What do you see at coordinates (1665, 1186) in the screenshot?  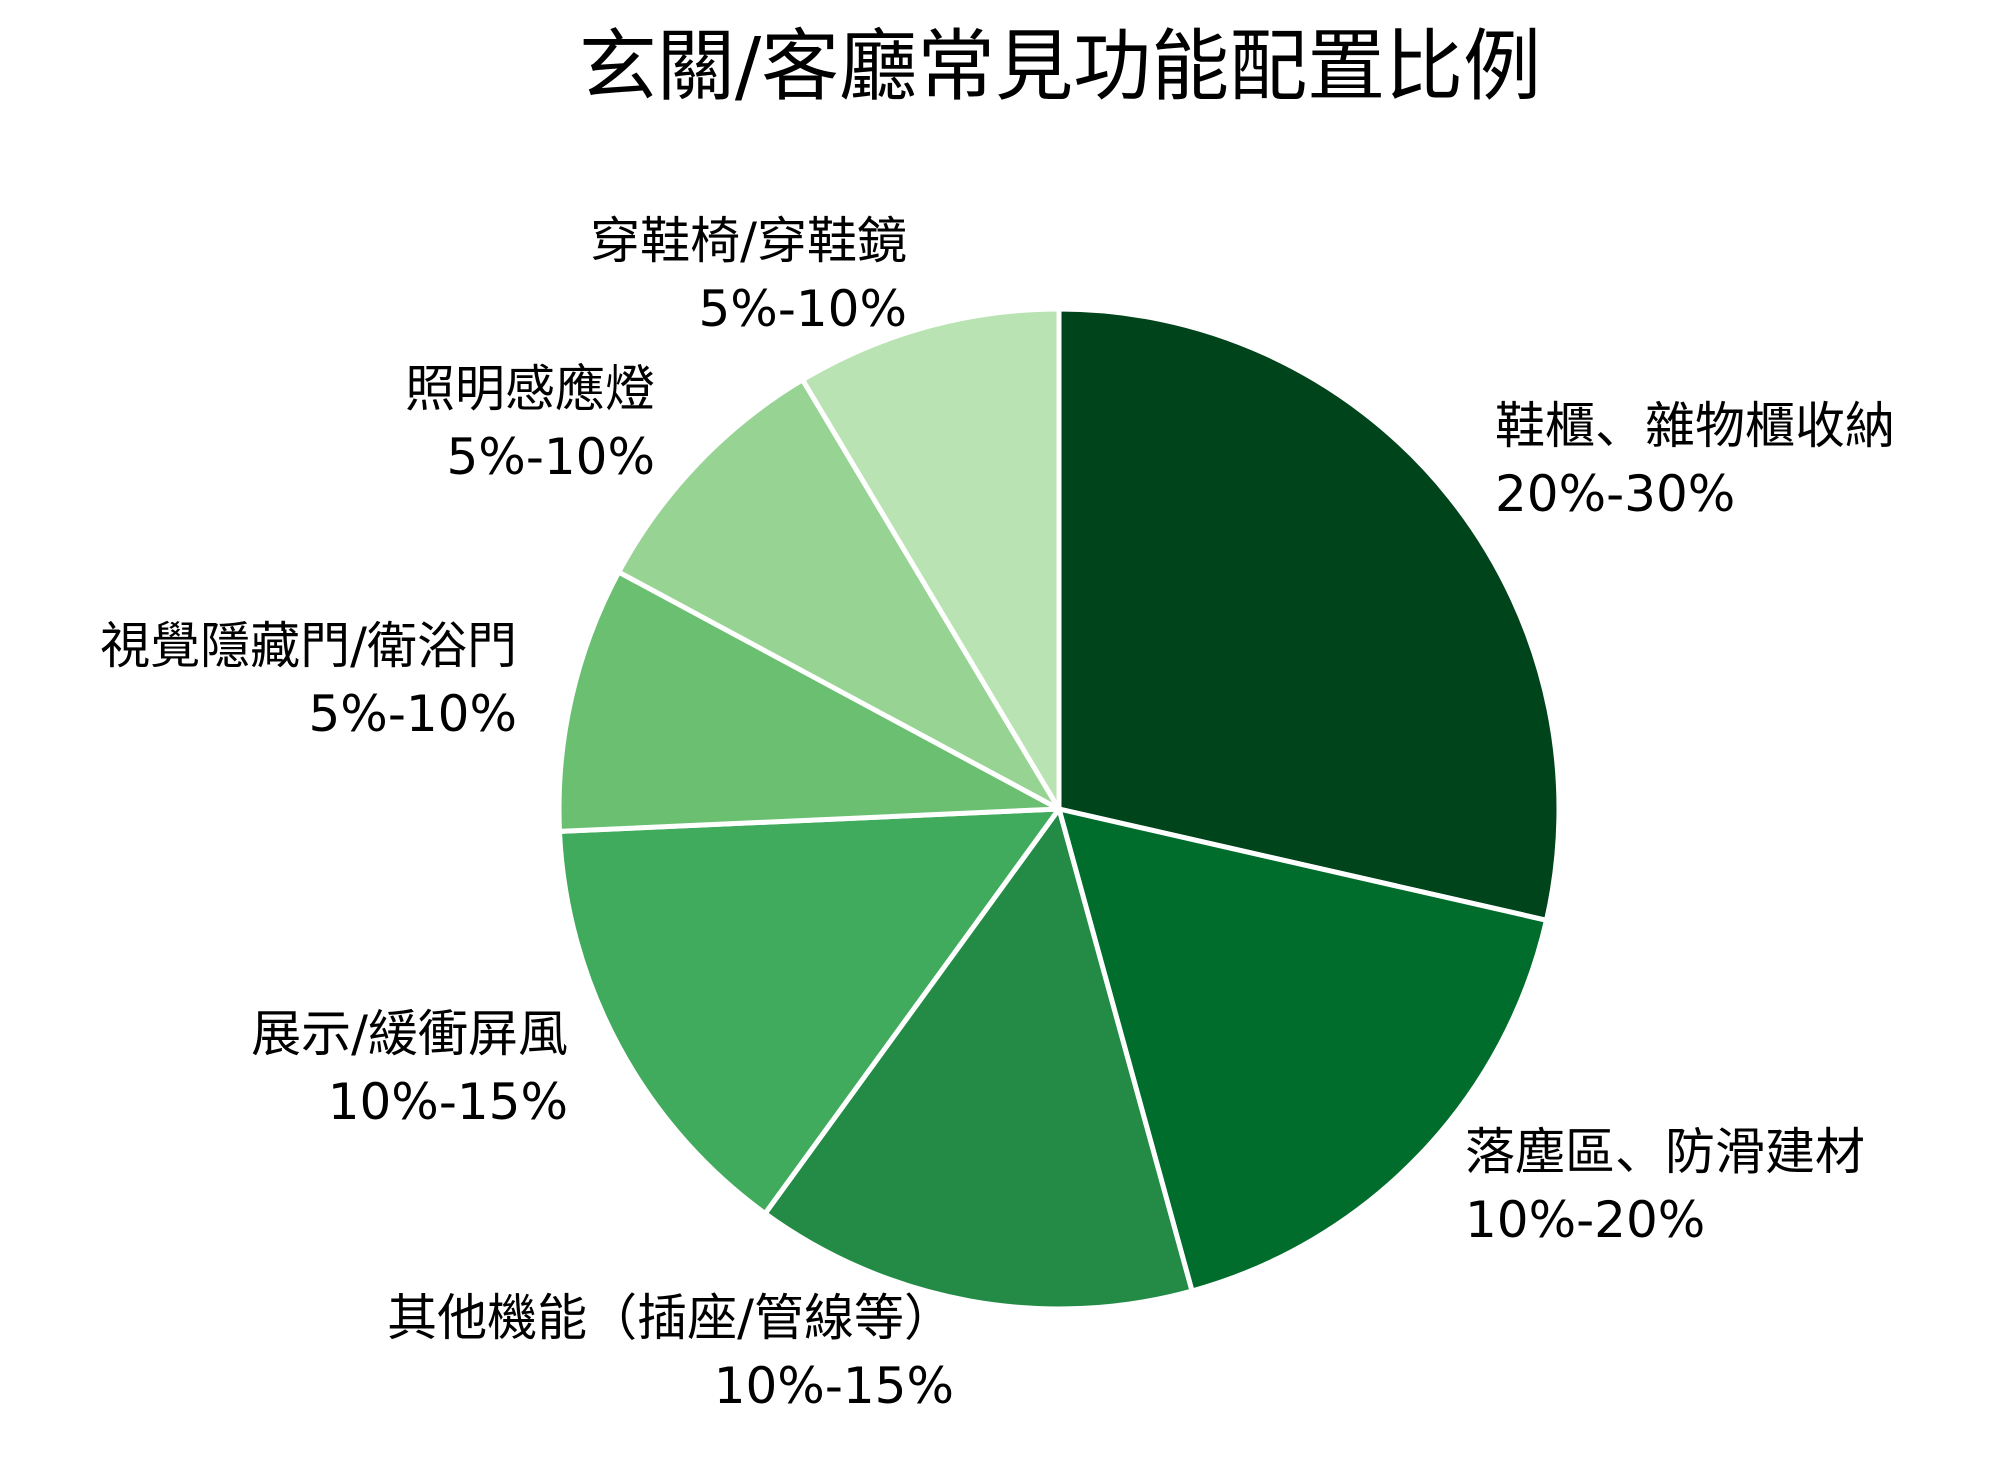 I see `label-dust-area: 落塵區、防滑建材 10%-20%` at bounding box center [1665, 1186].